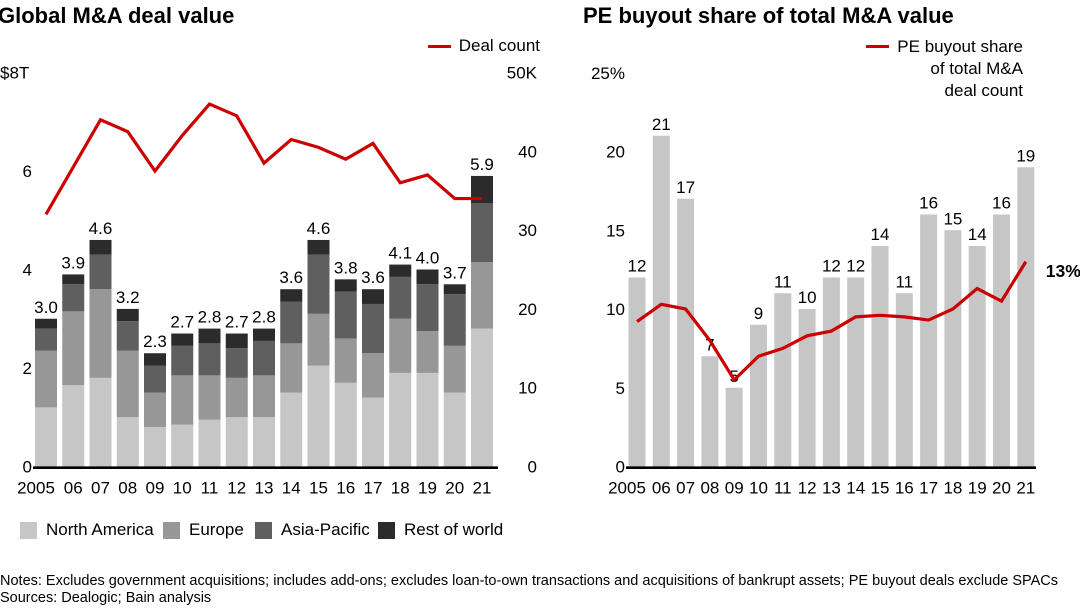 The height and width of the screenshot is (612, 1080). Describe the element at coordinates (807, 488) in the screenshot. I see `x-tick-label-right-12: 12` at that location.